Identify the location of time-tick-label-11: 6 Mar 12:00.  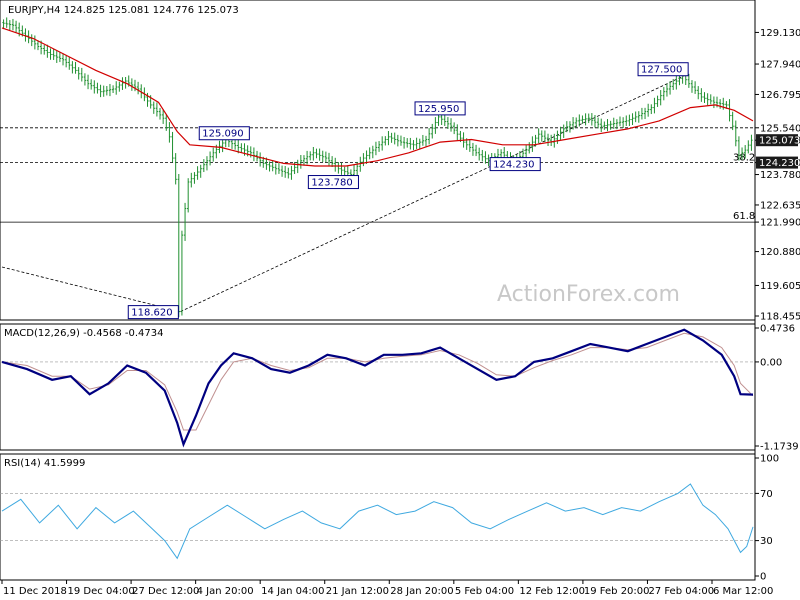
(743, 591).